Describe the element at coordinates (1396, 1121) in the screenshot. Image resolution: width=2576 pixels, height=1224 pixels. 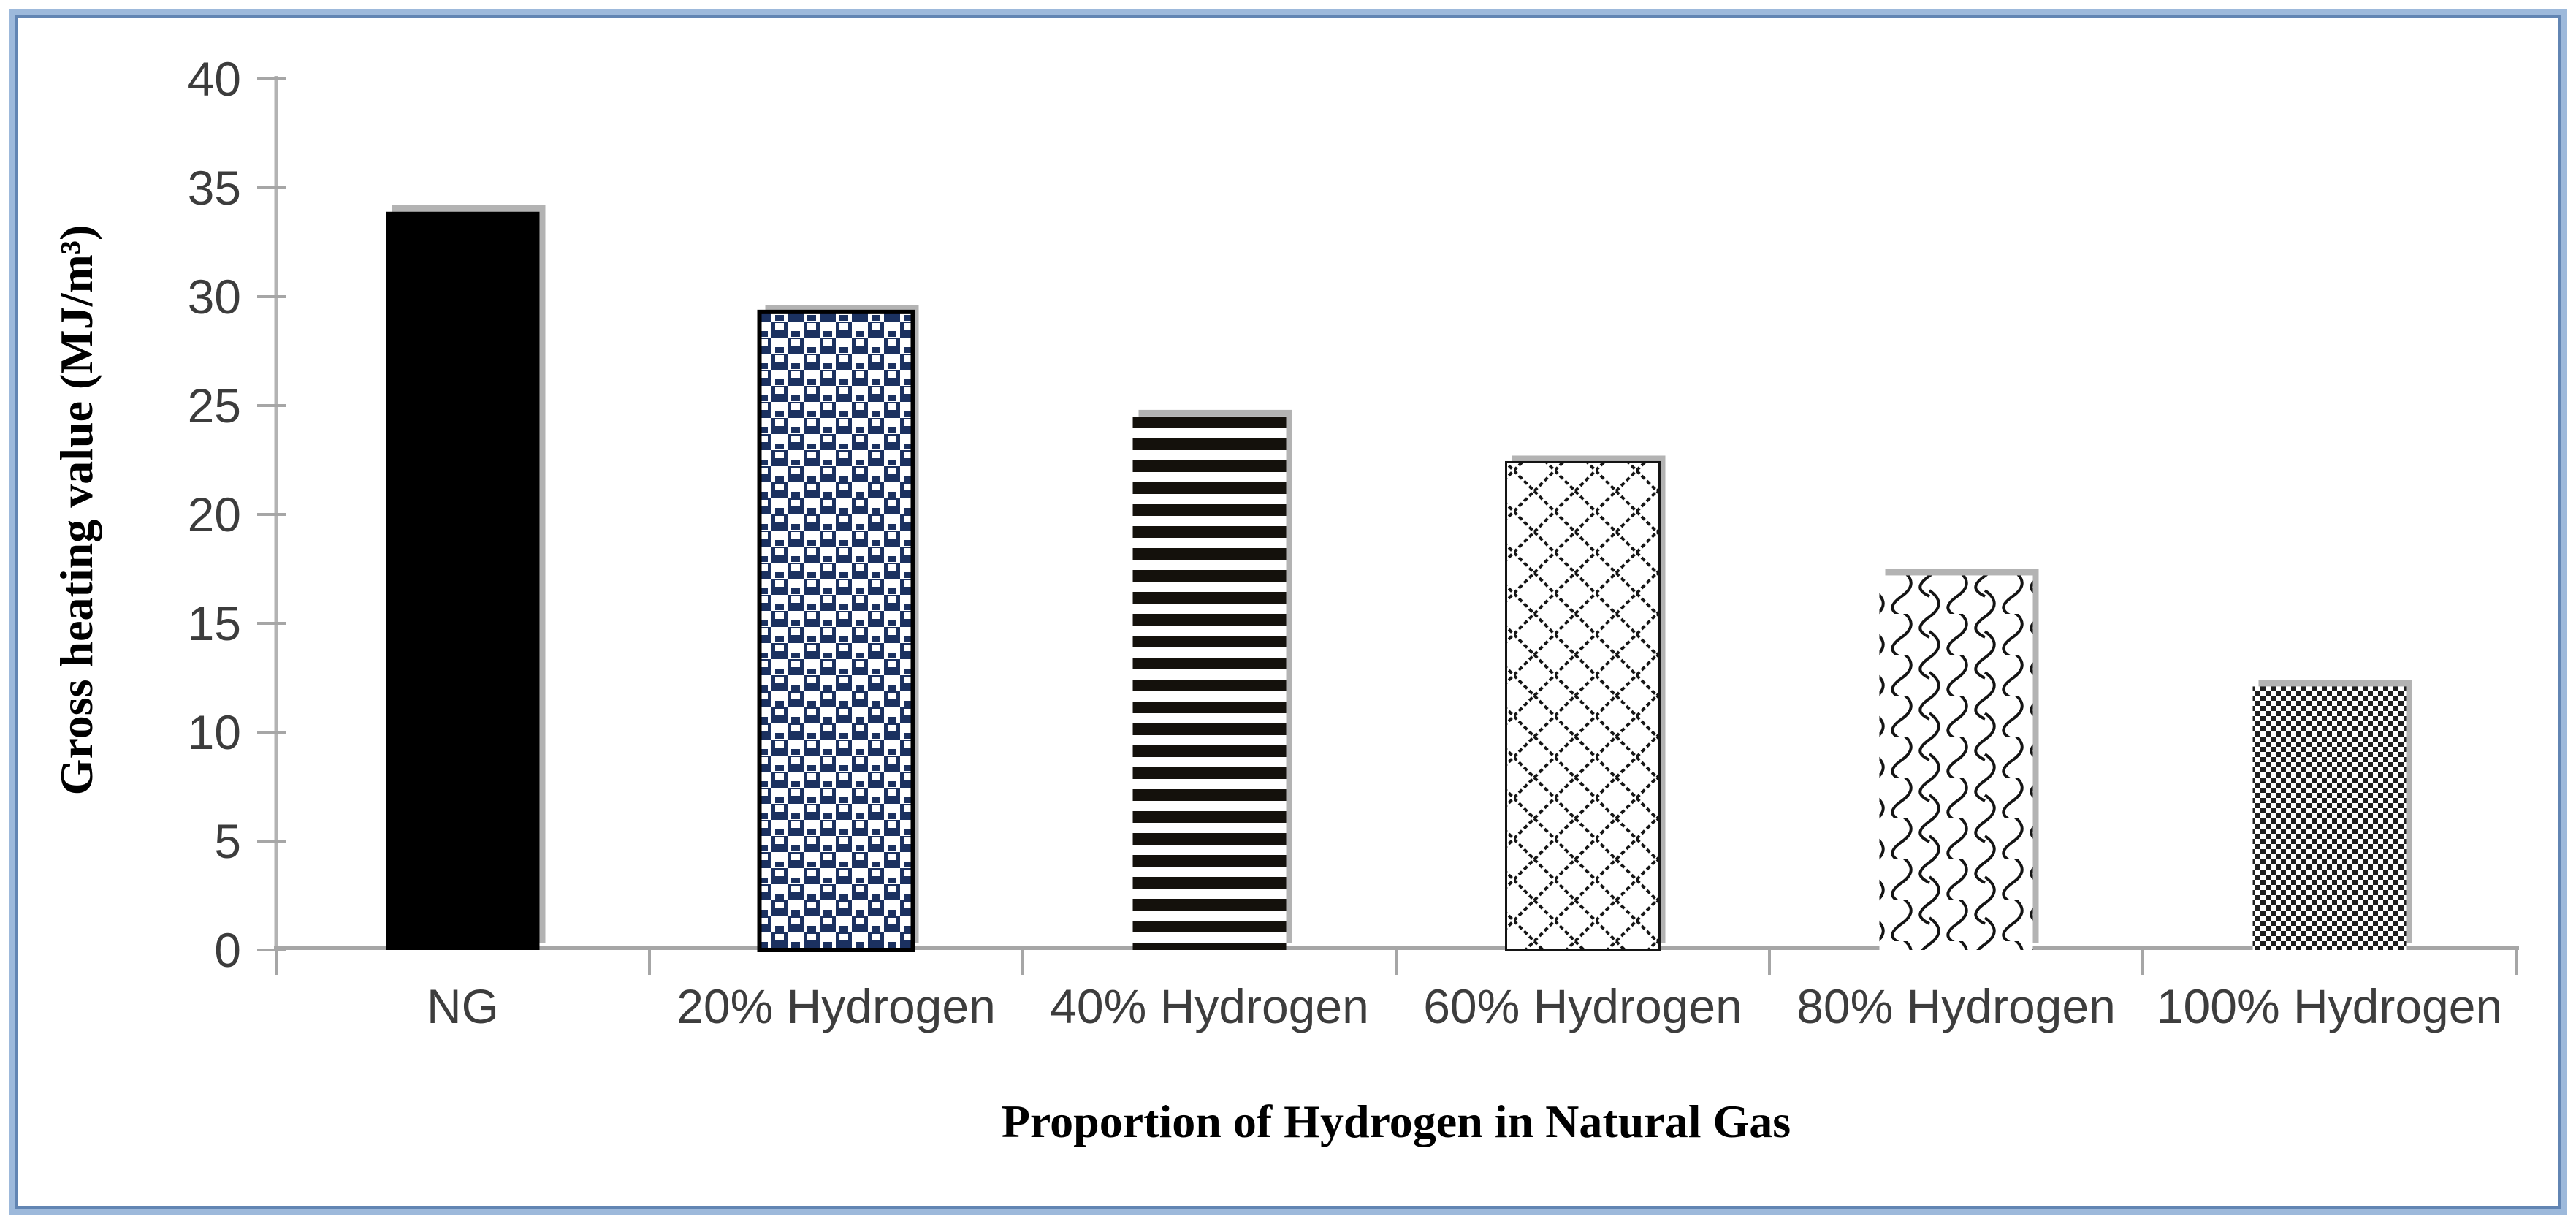
I see `x-axis-title: Proportion of Hydrogen in Natural Gas` at that location.